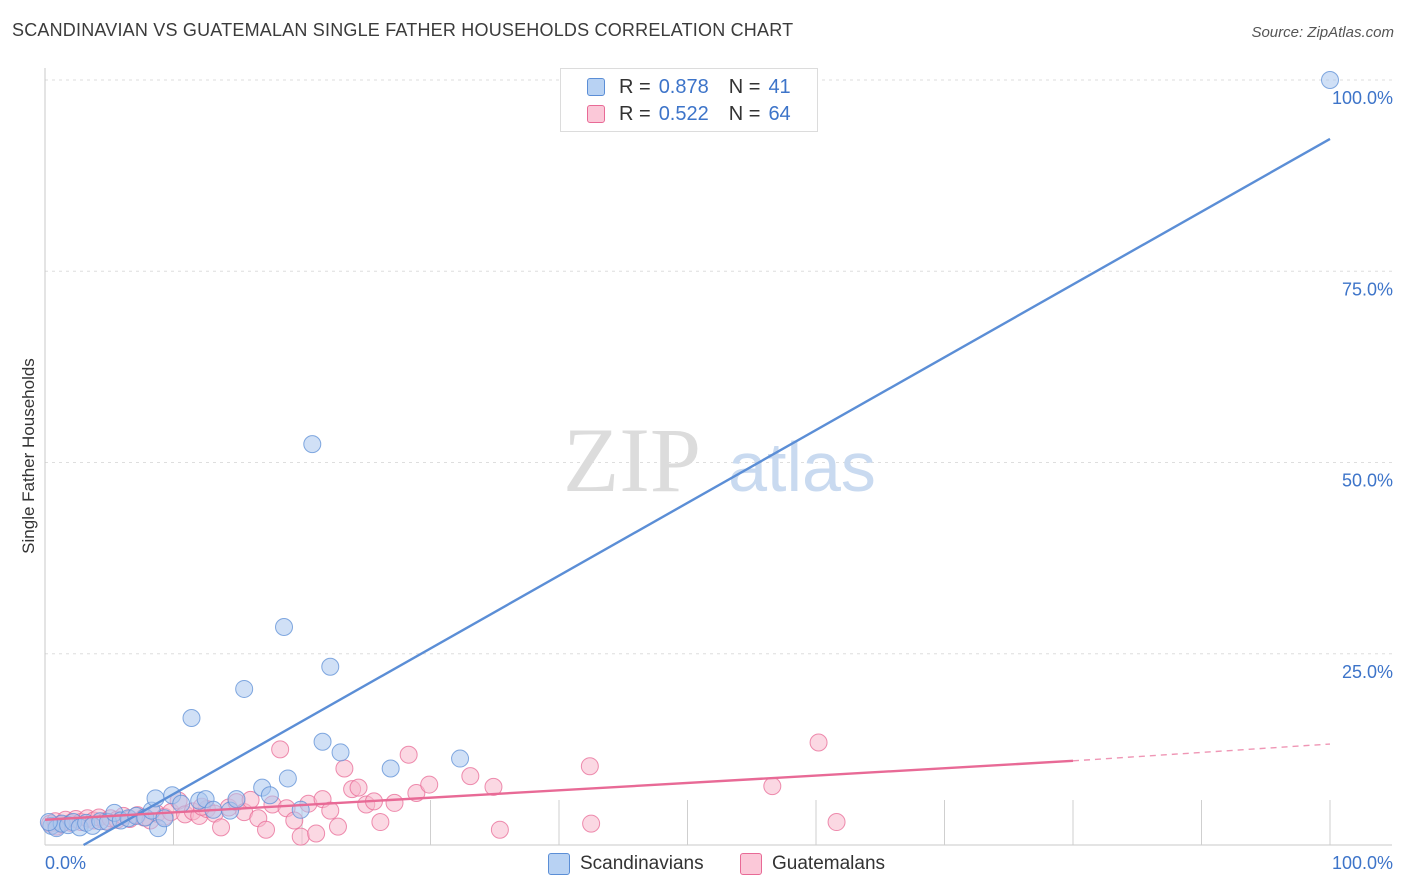 This screenshot has width=1406, height=892. What do you see at coordinates (596, 87) in the screenshot?
I see `legend-swatch-blue` at bounding box center [596, 87].